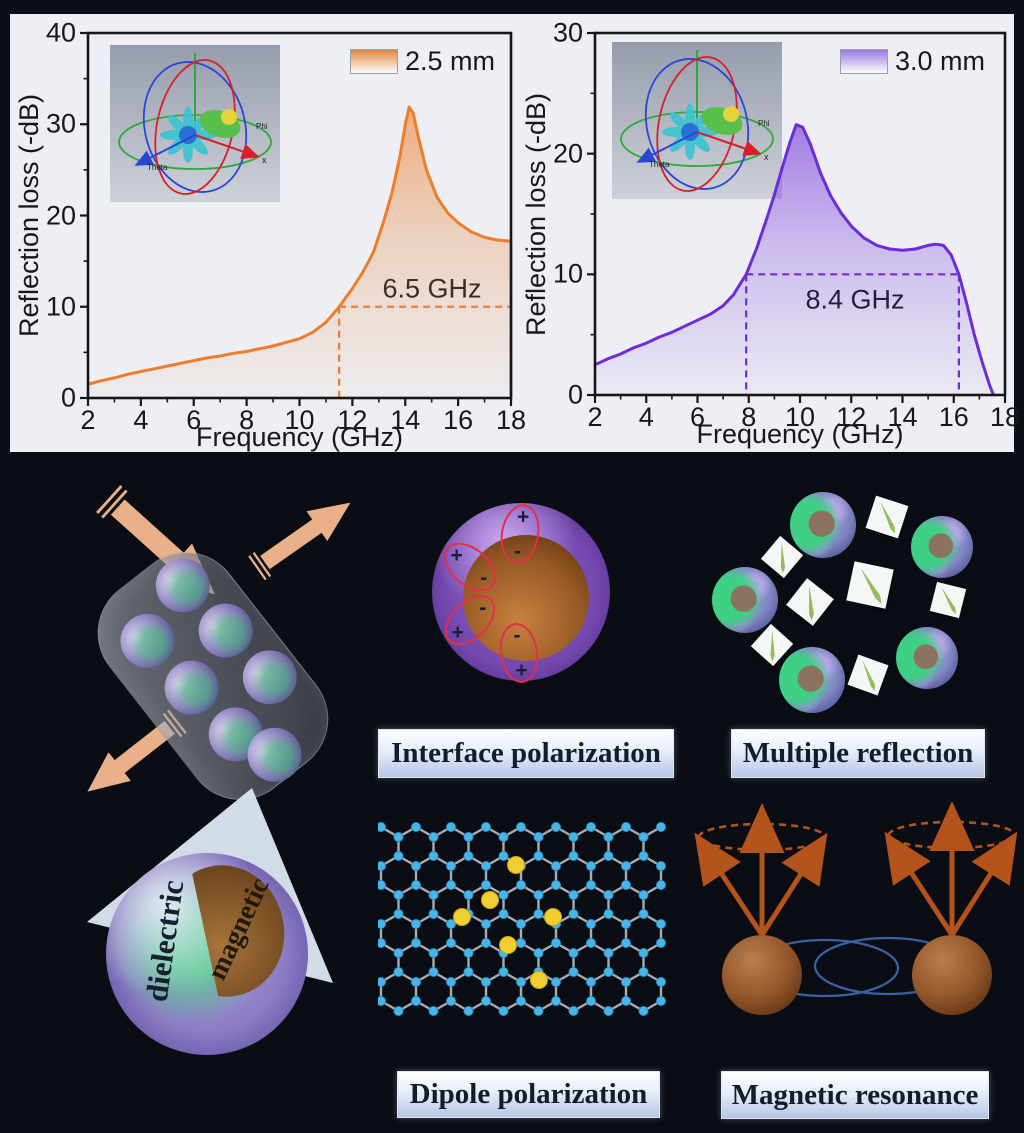  I want to click on y-axis-label: Reflection loss (-dB), so click(536, 214).